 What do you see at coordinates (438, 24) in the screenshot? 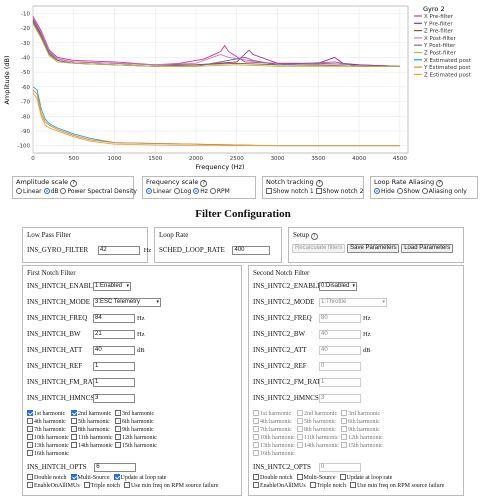
I see `legend-entry: Y Pre-filter` at bounding box center [438, 24].